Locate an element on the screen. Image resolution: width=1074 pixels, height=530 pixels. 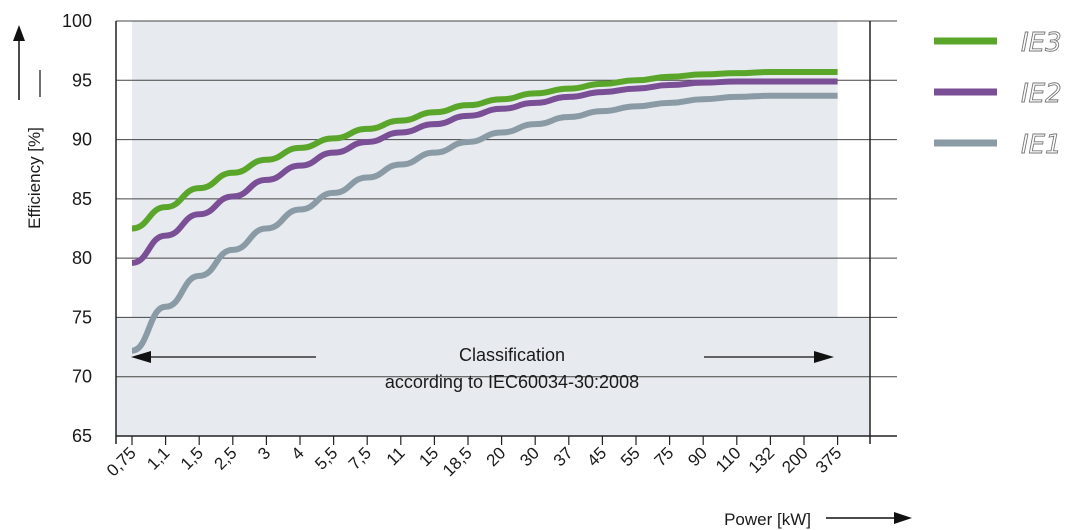
x-tick-label: 132 is located at coordinates (761, 459).